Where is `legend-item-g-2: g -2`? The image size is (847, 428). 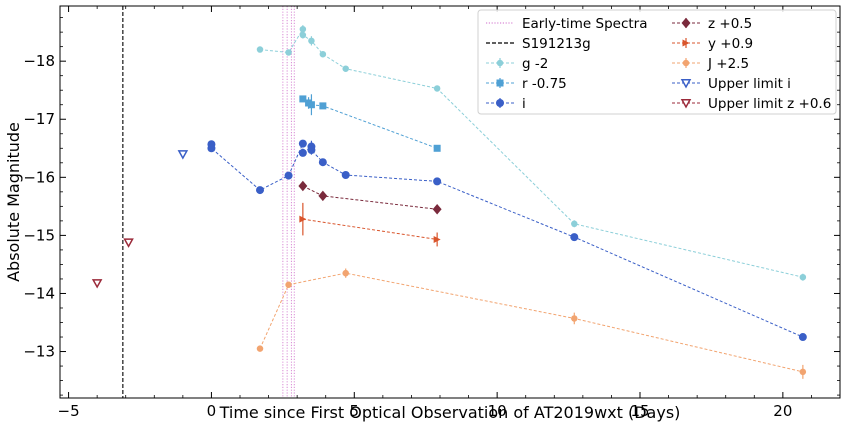 legend-item-g-2: g -2 is located at coordinates (517, 64).